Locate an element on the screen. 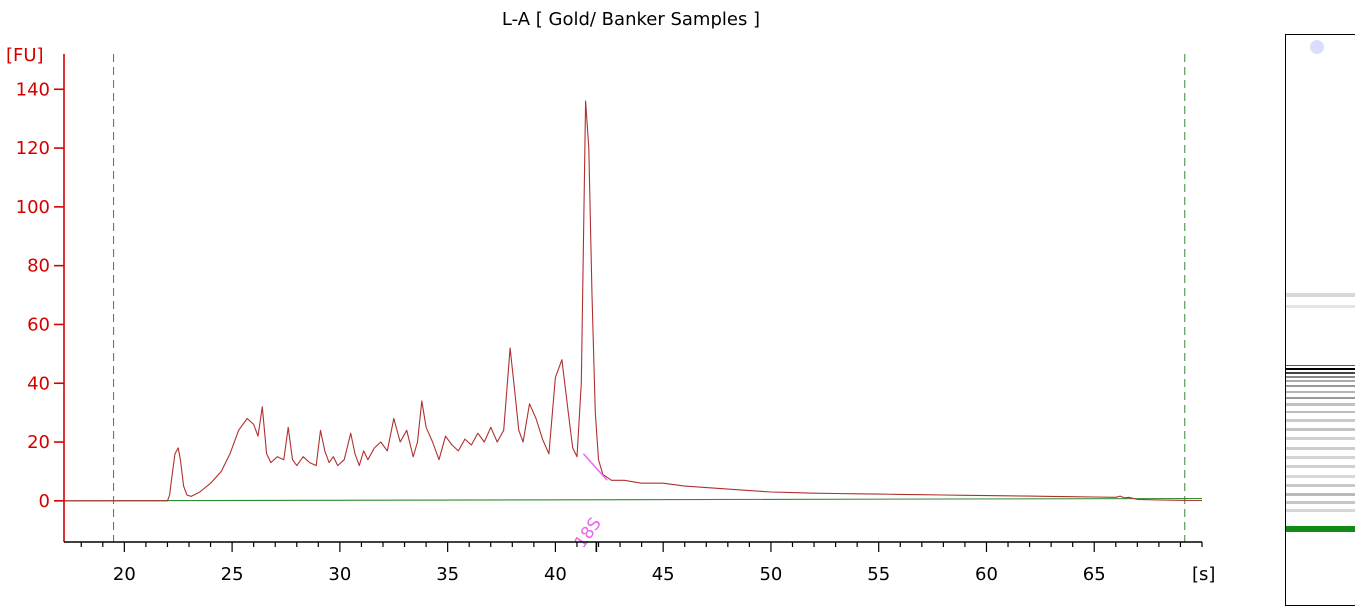 The image size is (1355, 609). y-tick-label: 0 is located at coordinates (44, 501).